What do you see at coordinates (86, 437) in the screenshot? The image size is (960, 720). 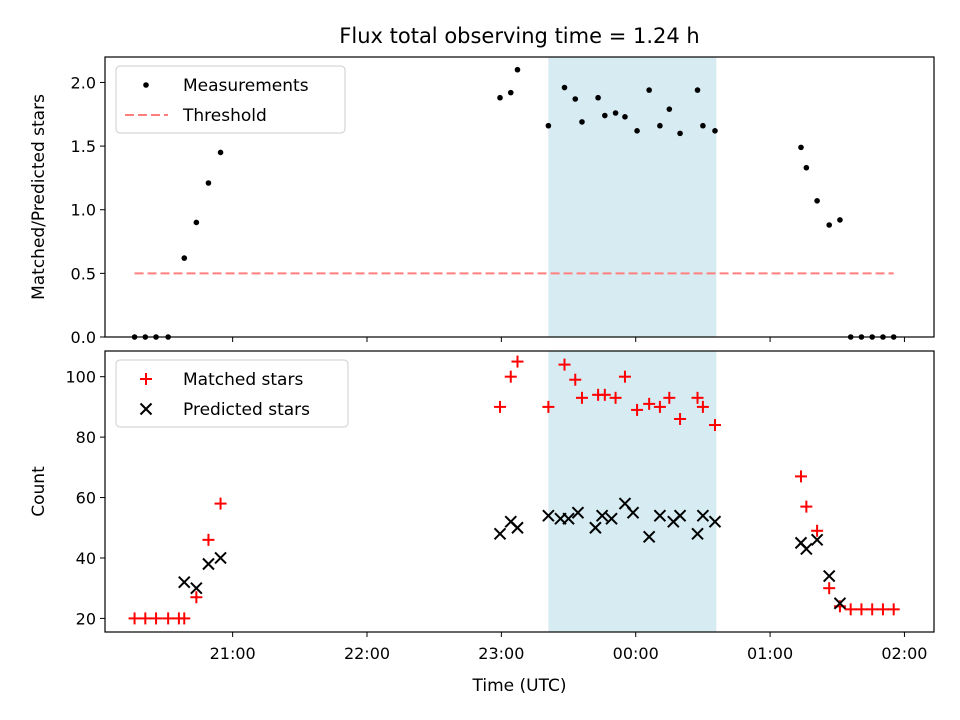 I see `y-tick-label: 80` at bounding box center [86, 437].